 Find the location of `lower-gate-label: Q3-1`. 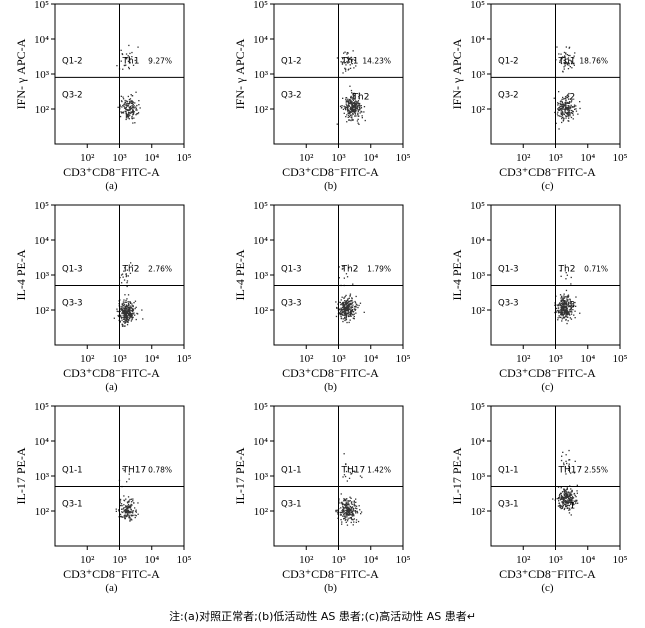

lower-gate-label: Q3-1 is located at coordinates (72, 505).